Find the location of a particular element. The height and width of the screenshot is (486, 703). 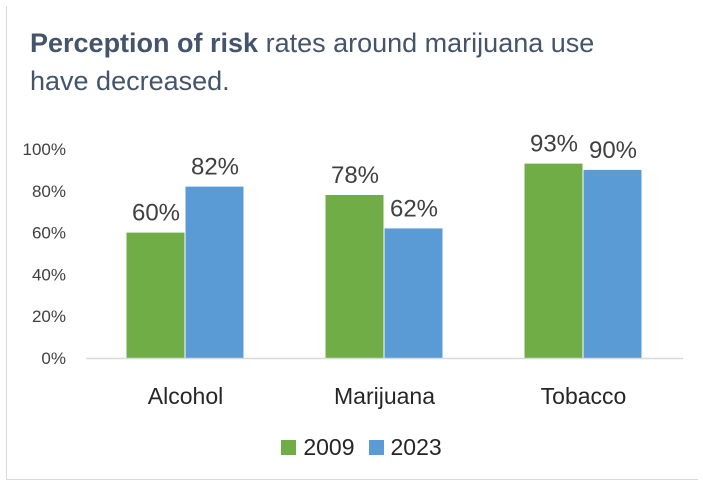

bar-marijuana-2009 is located at coordinates (354, 276).